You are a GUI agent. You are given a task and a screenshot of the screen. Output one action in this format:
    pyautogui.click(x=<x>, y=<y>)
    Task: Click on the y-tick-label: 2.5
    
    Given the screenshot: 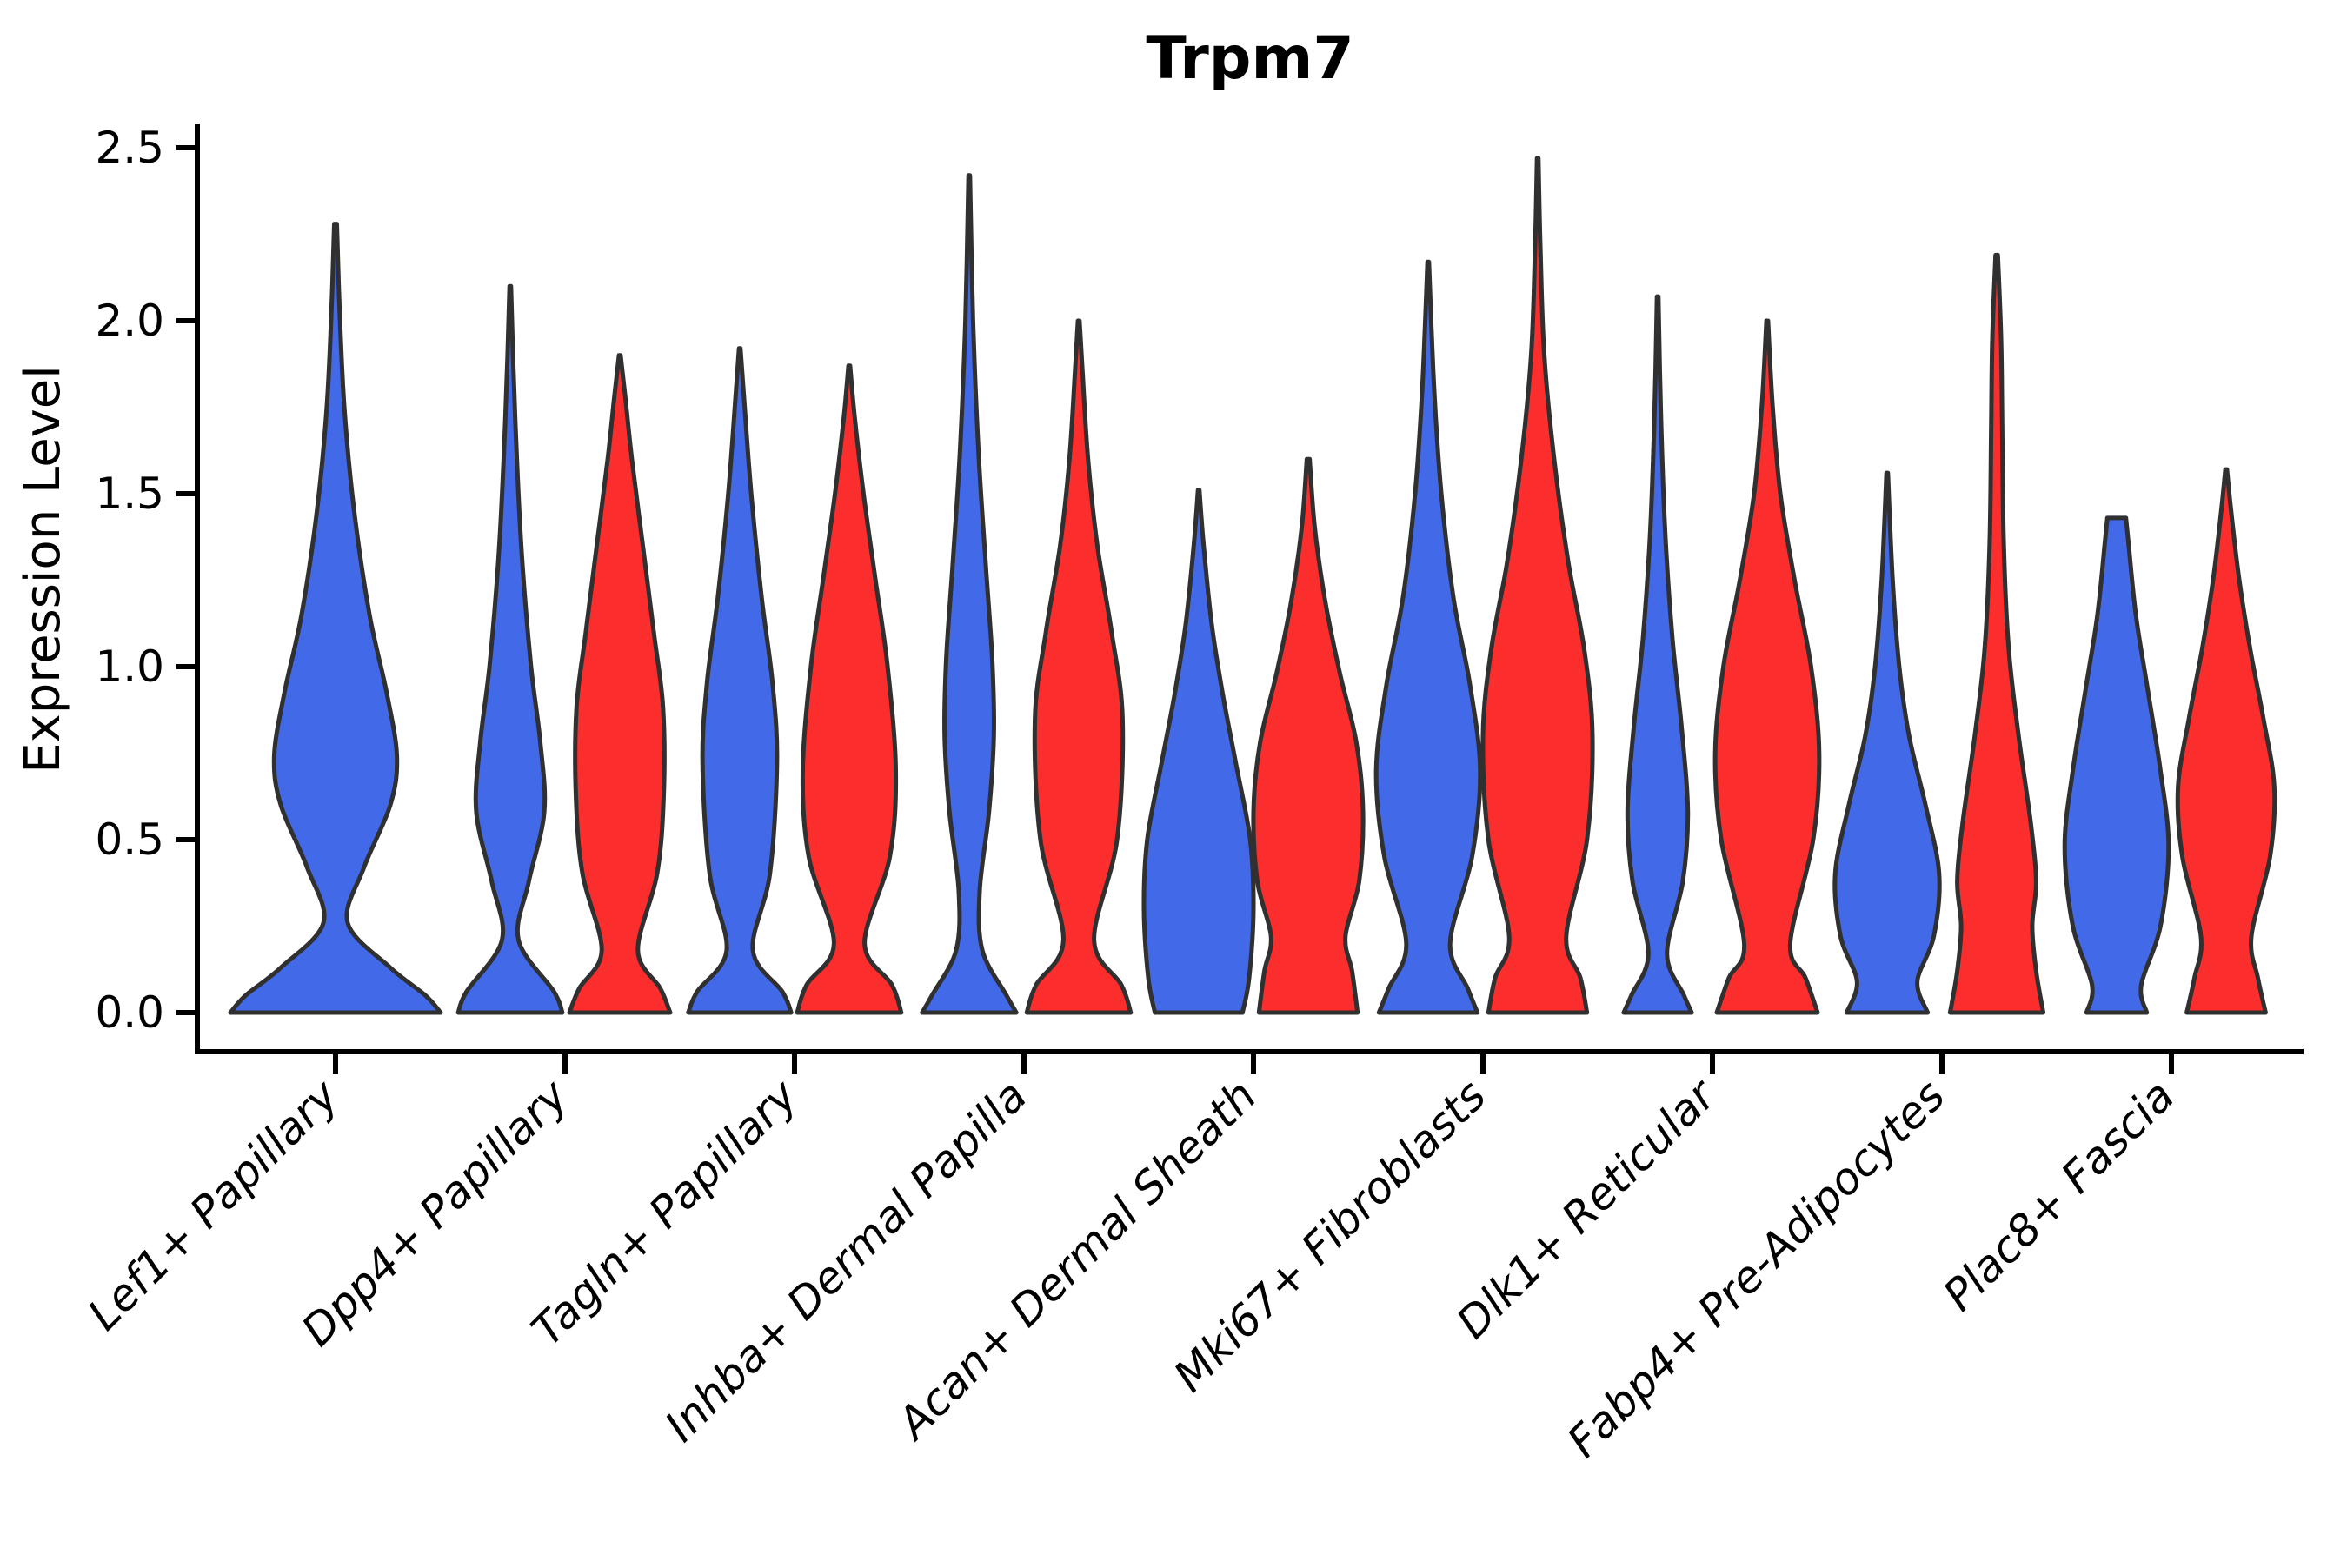 What is the action you would take?
    pyautogui.click(x=129, y=148)
    